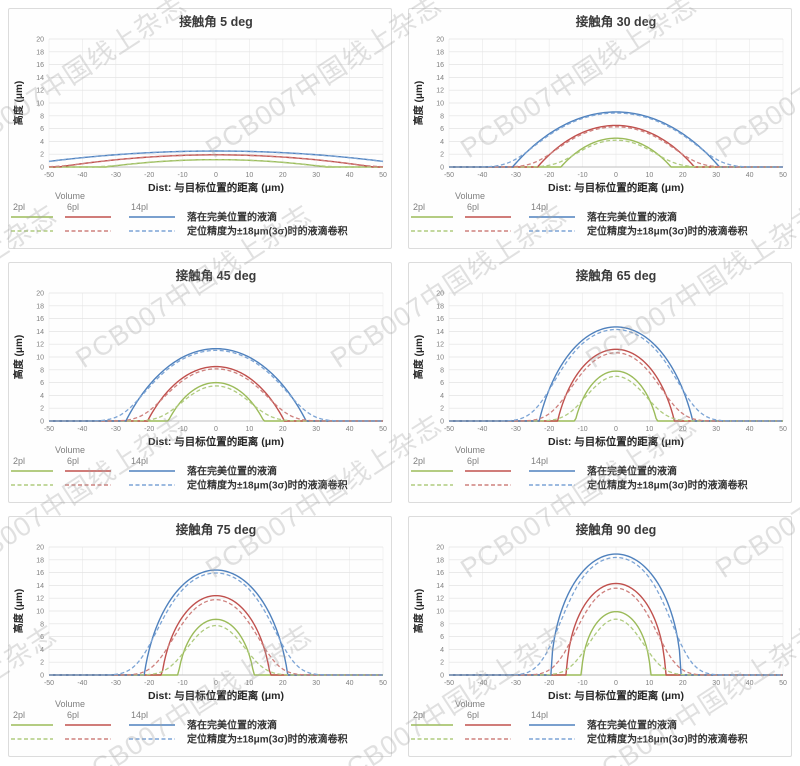  I want to click on x-tick-label: 20, so click(283, 429).